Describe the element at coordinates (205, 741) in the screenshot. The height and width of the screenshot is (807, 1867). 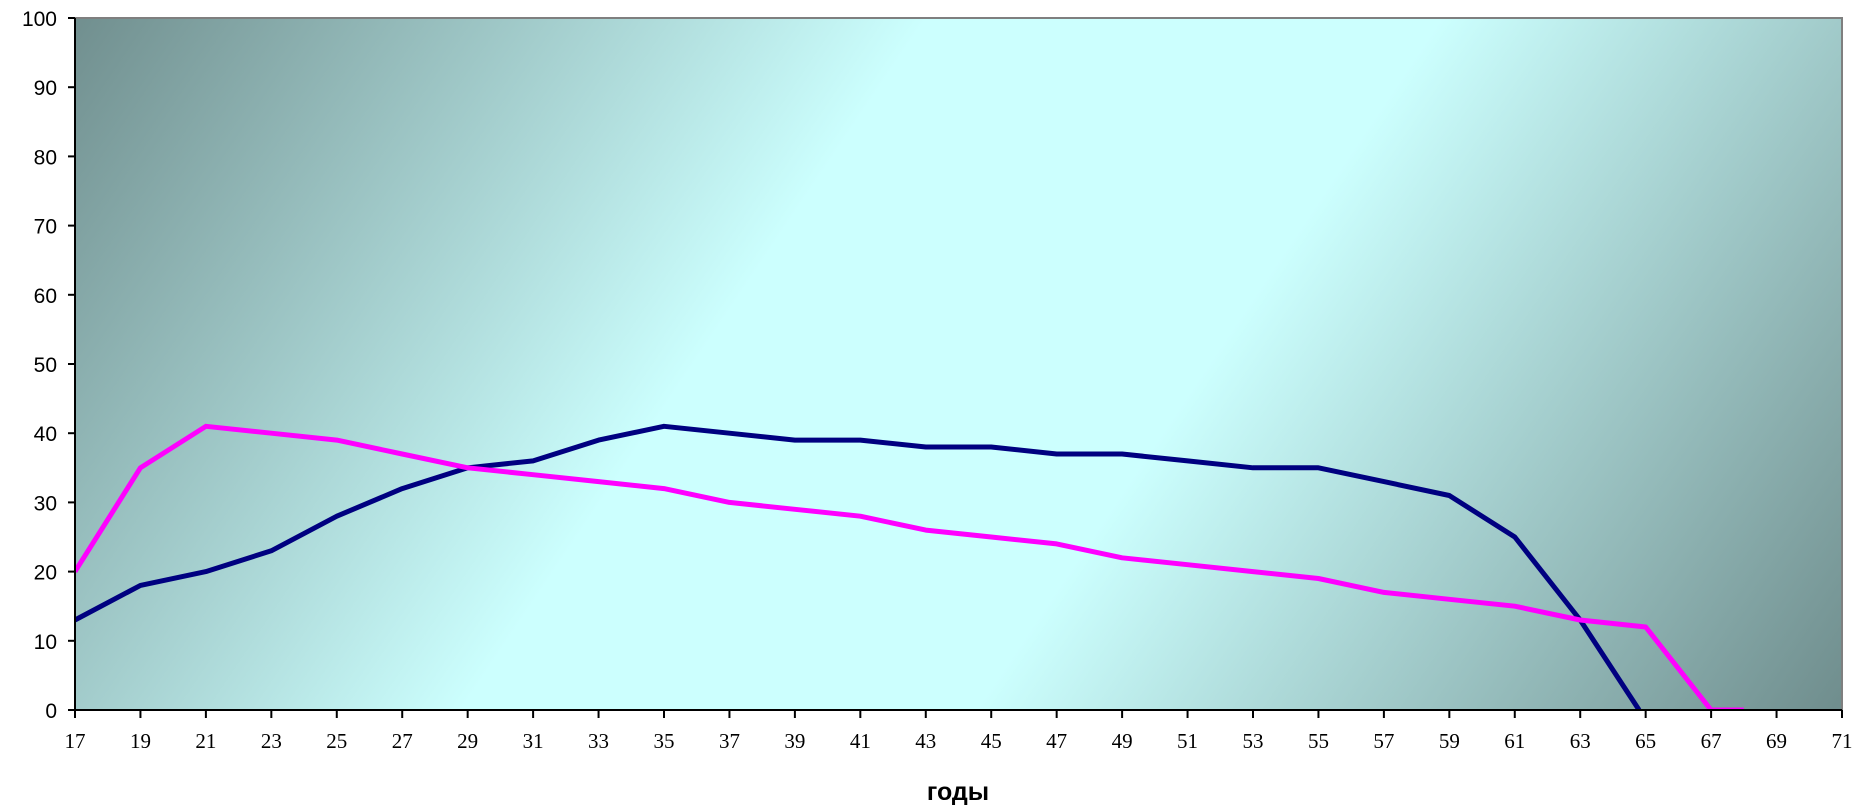
I see `x-tick-label: 21` at that location.